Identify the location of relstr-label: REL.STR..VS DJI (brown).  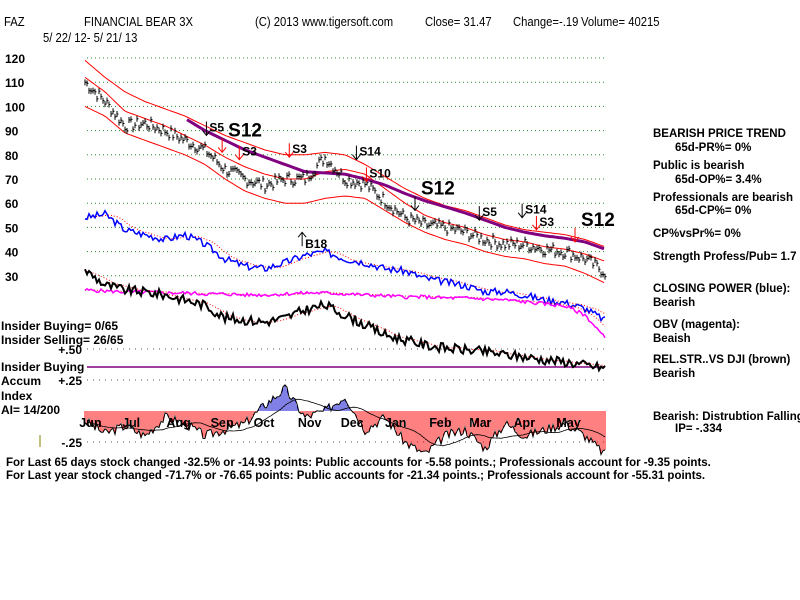
(722, 360).